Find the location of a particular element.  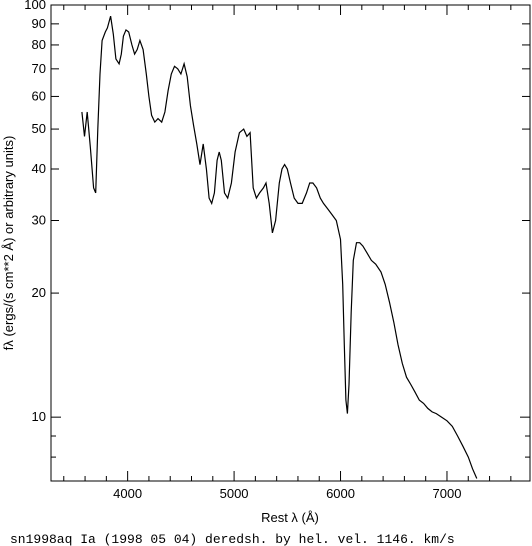

y-tick-label: 40 is located at coordinates (39, 168).